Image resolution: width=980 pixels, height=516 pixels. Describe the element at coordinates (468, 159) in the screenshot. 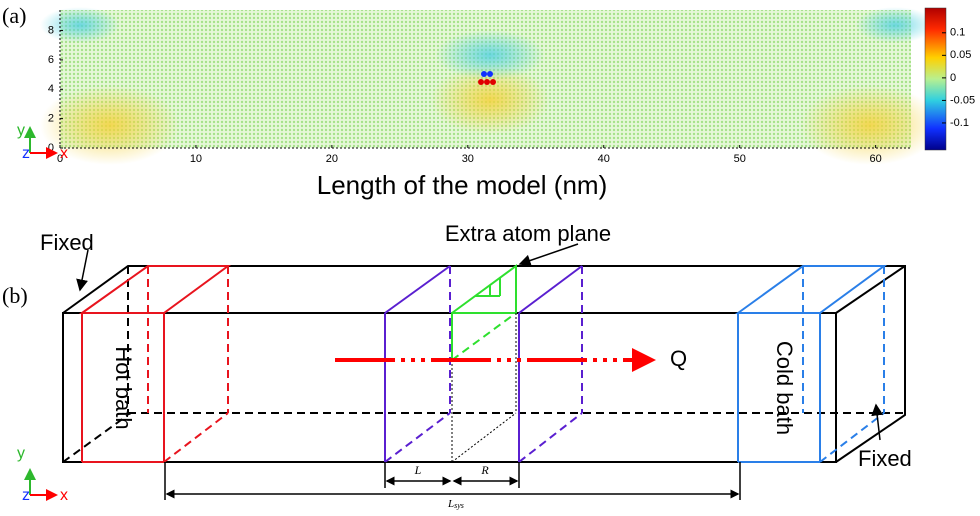

I see `x-tick-label: 30` at that location.